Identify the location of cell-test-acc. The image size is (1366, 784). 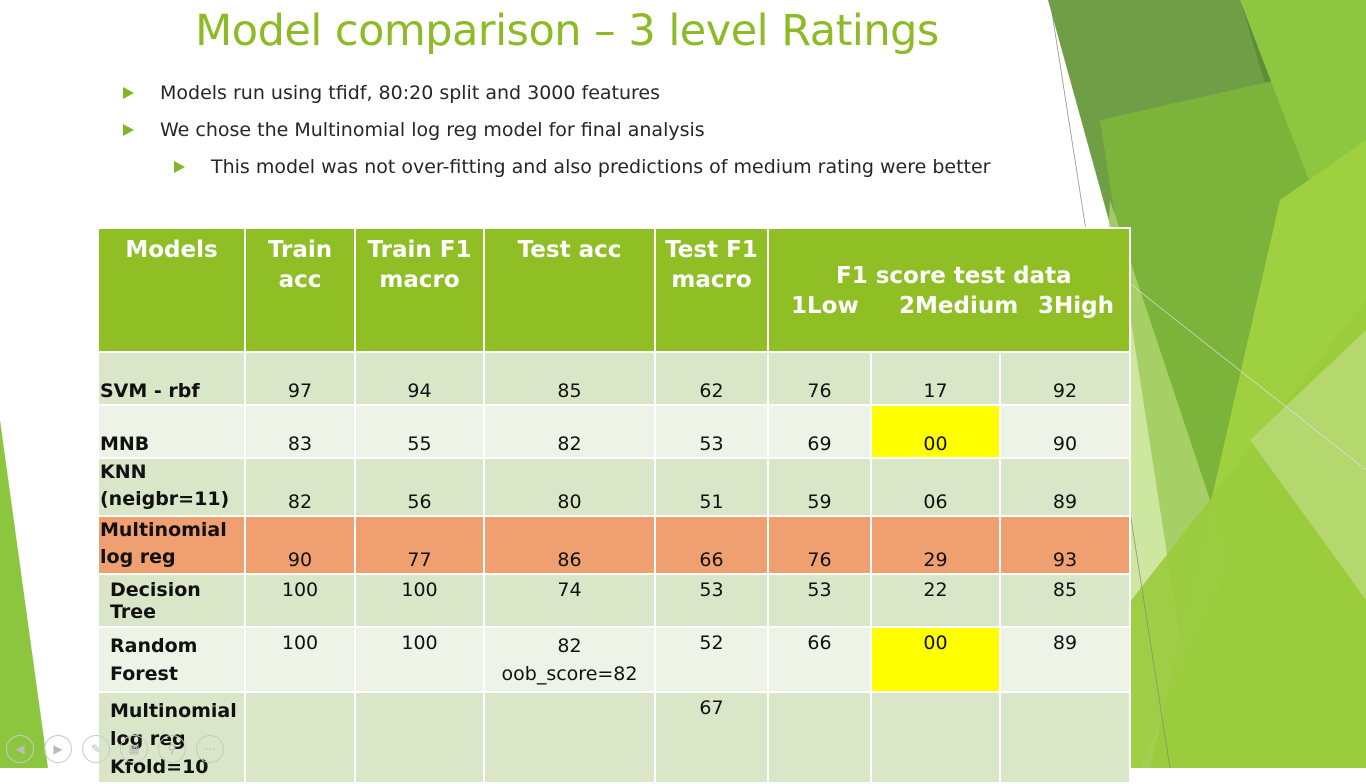
(569, 737).